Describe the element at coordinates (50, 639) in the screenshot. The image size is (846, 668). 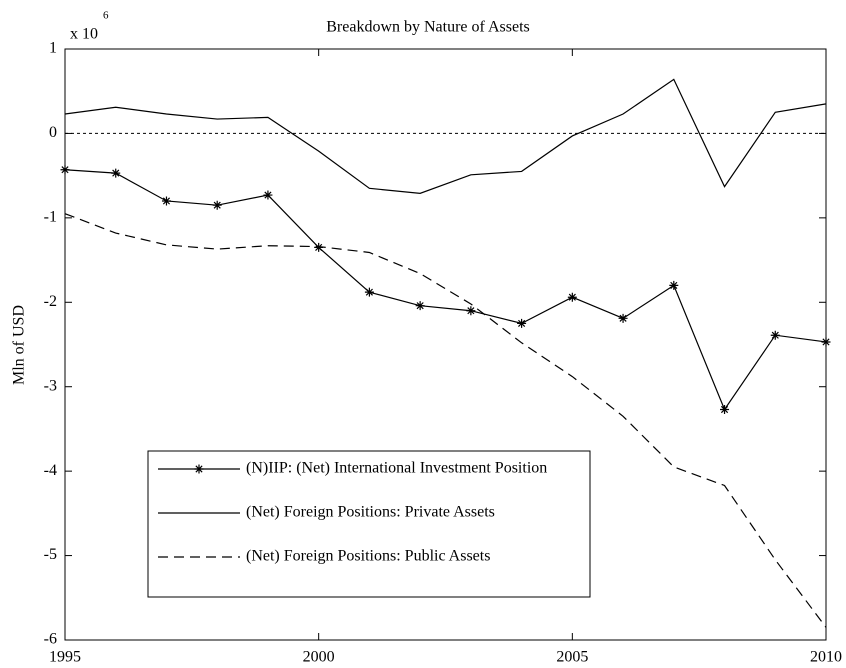
I see `y-tick-label: -6` at that location.